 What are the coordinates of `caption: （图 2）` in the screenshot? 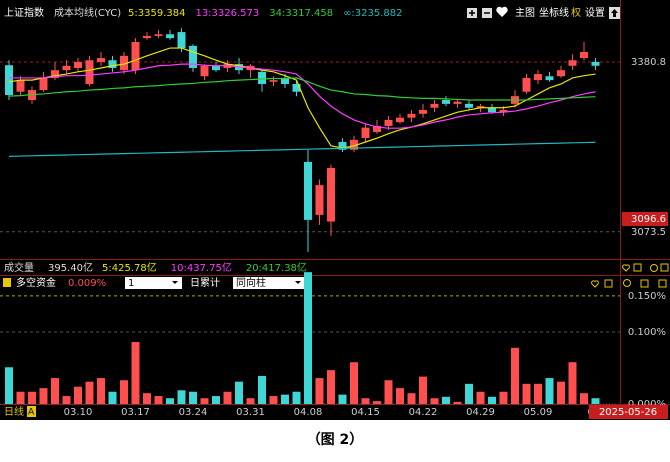 It's located at (335, 440).